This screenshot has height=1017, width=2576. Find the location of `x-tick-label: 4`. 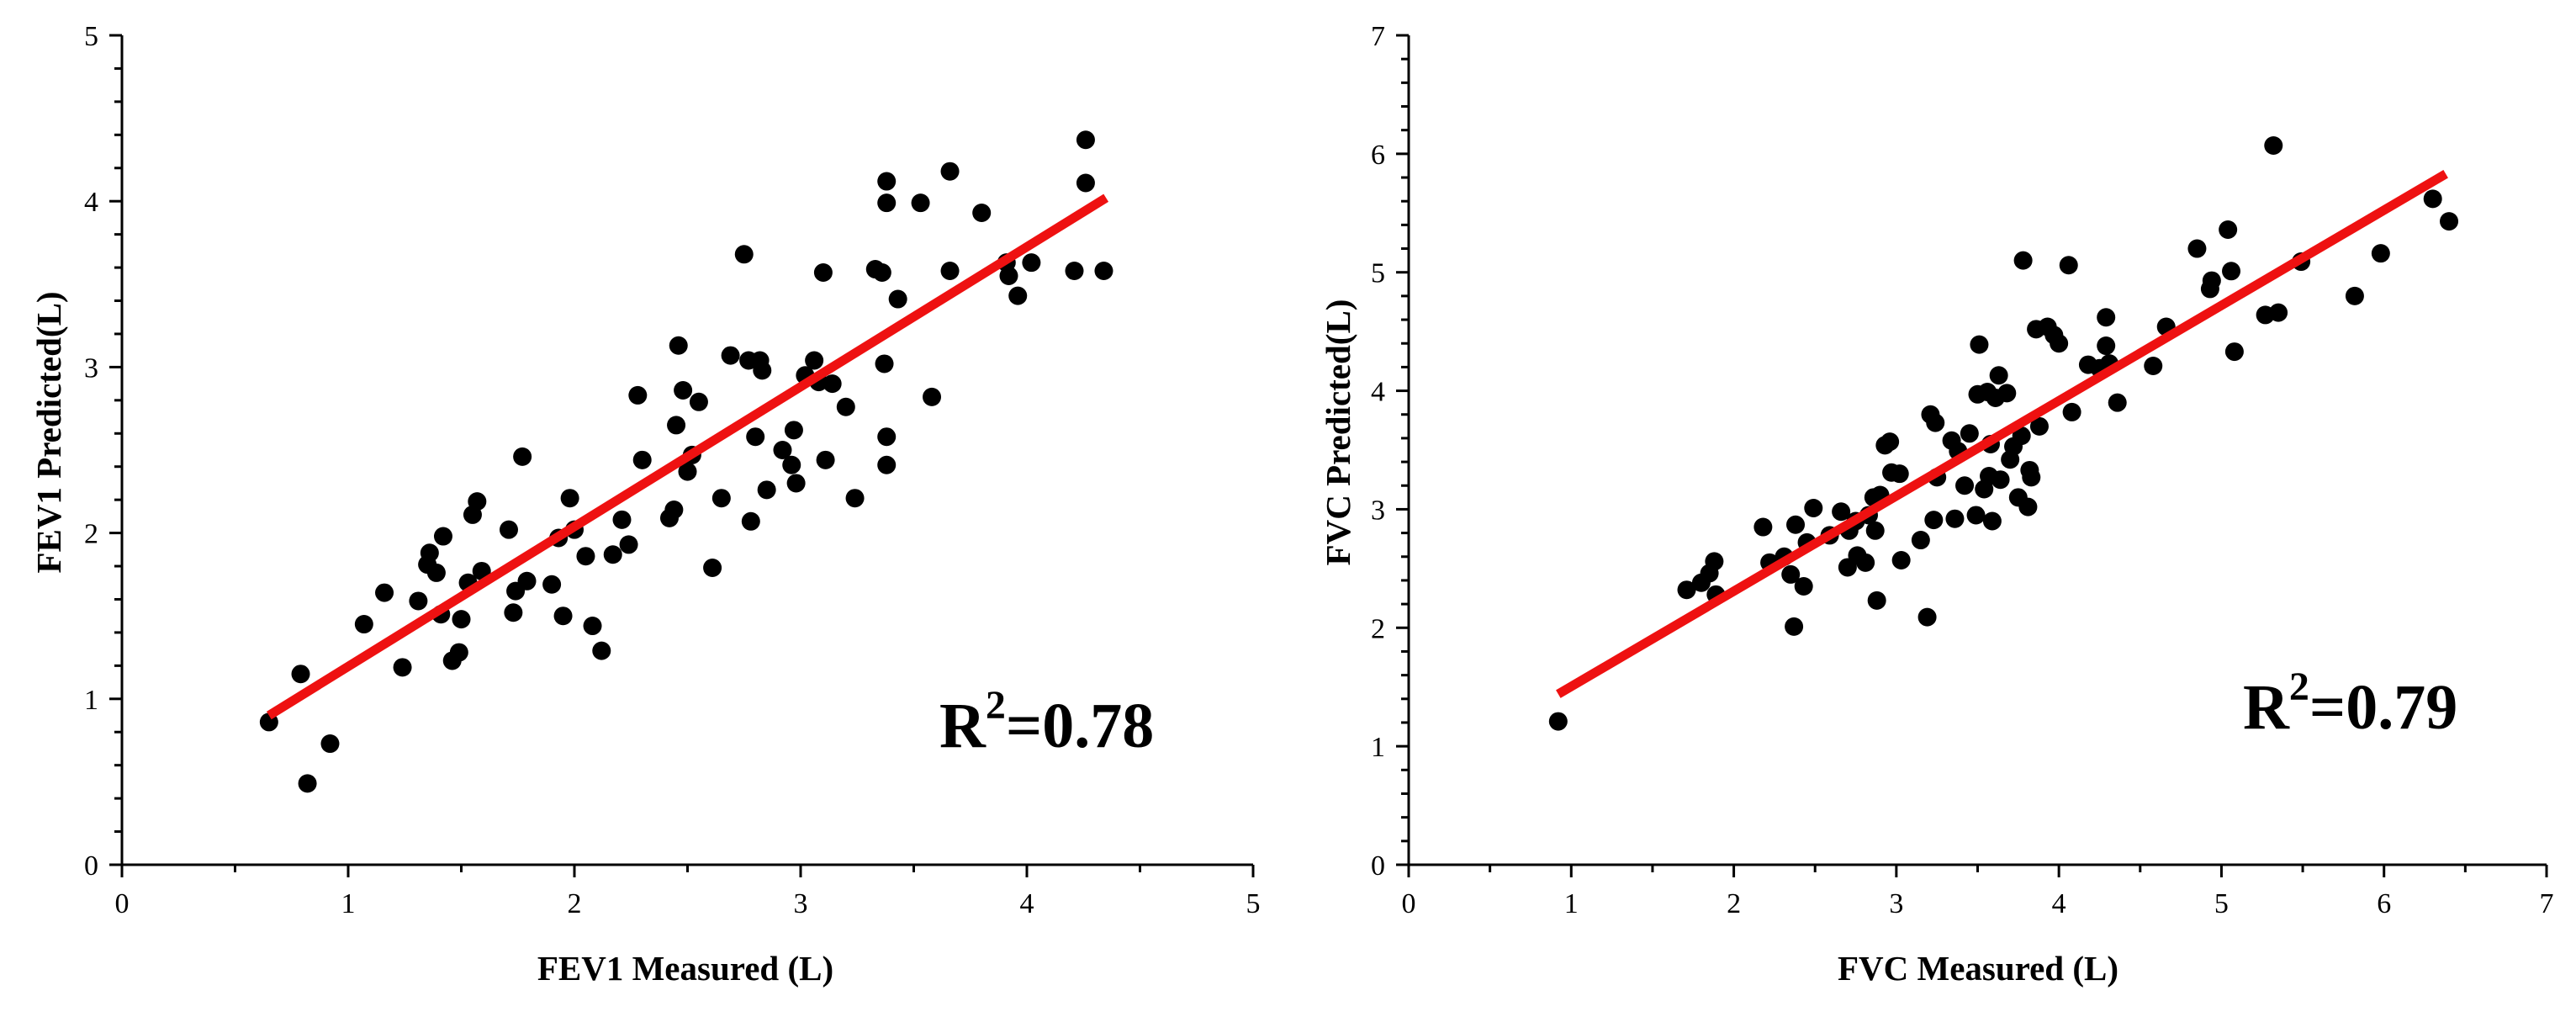

x-tick-label: 4 is located at coordinates (1027, 903).